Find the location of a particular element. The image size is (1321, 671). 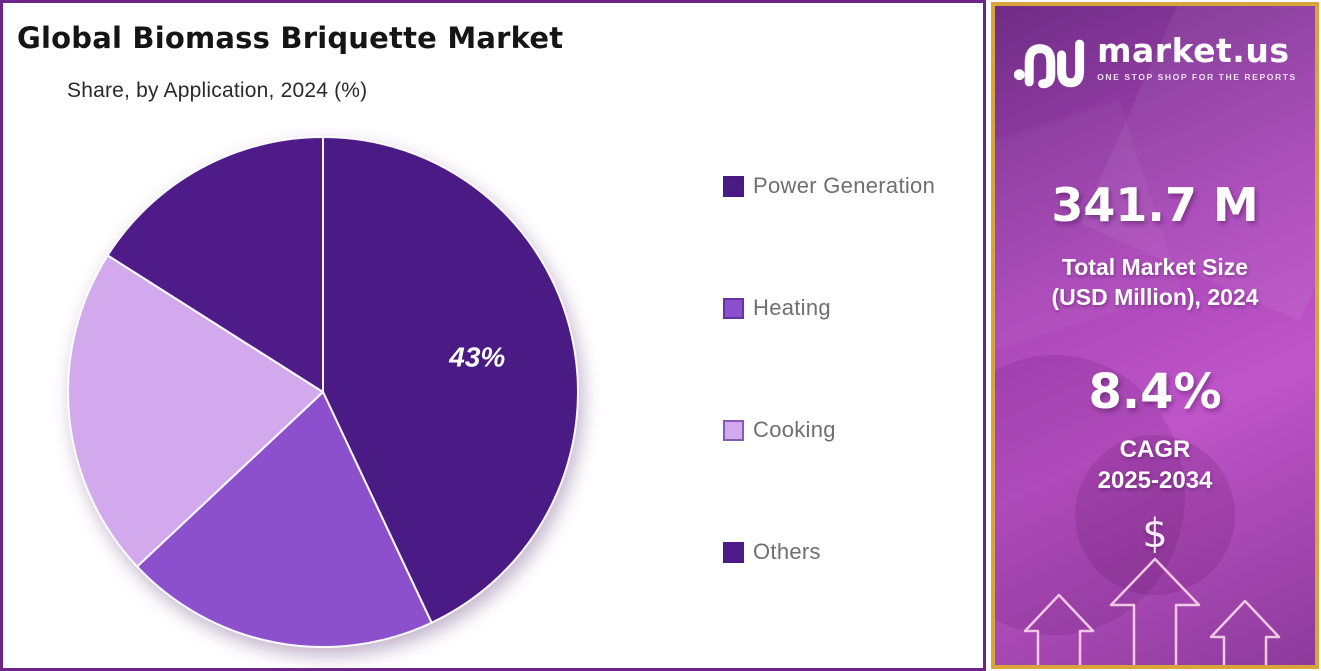

cagr-label: CAGR 2025-2034 is located at coordinates (1155, 465).